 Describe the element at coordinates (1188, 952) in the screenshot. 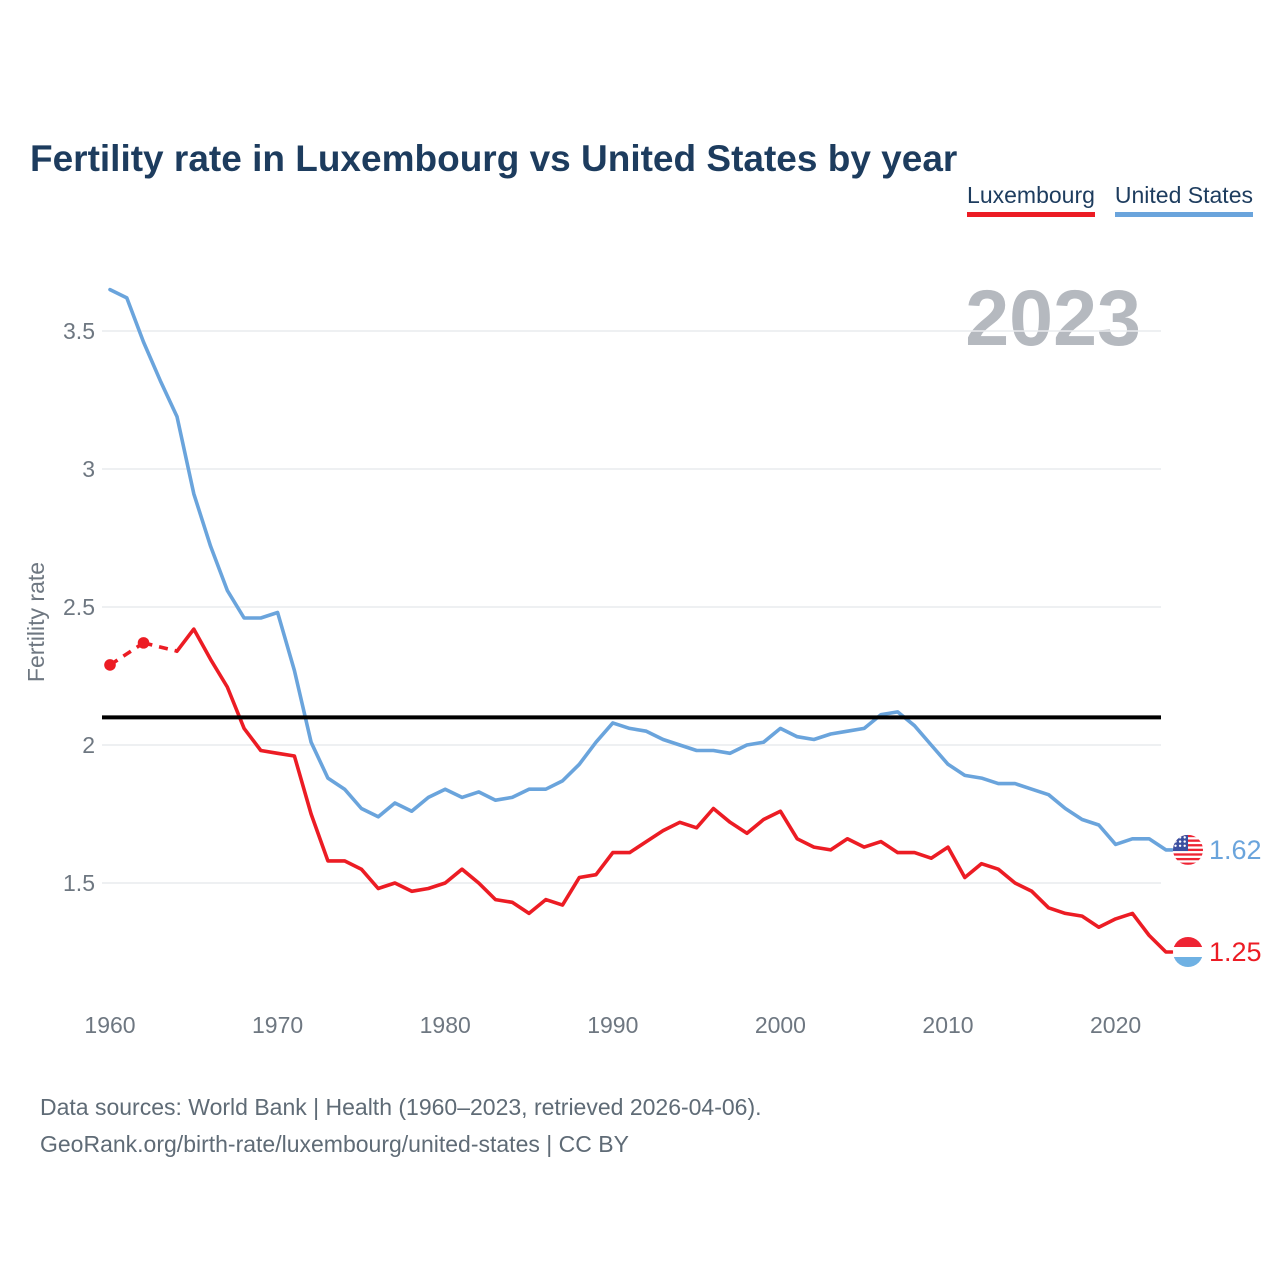

I see `luxembourg-flag-icon` at that location.